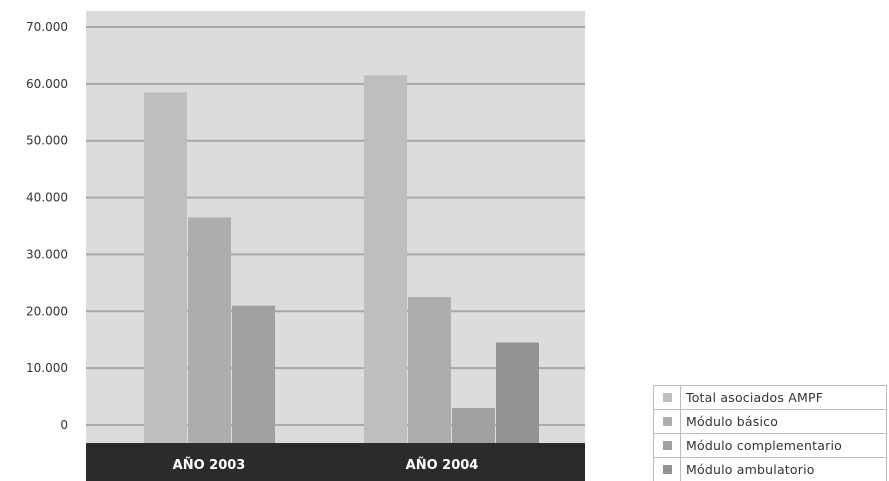 This screenshot has height=481, width=889. What do you see at coordinates (750, 469) in the screenshot?
I see `legend-label: Módulo ambulatorio` at bounding box center [750, 469].